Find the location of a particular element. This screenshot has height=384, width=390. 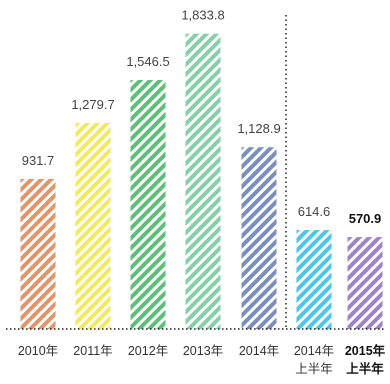

tick-label-6-line2: 上半年 is located at coordinates (365, 368).